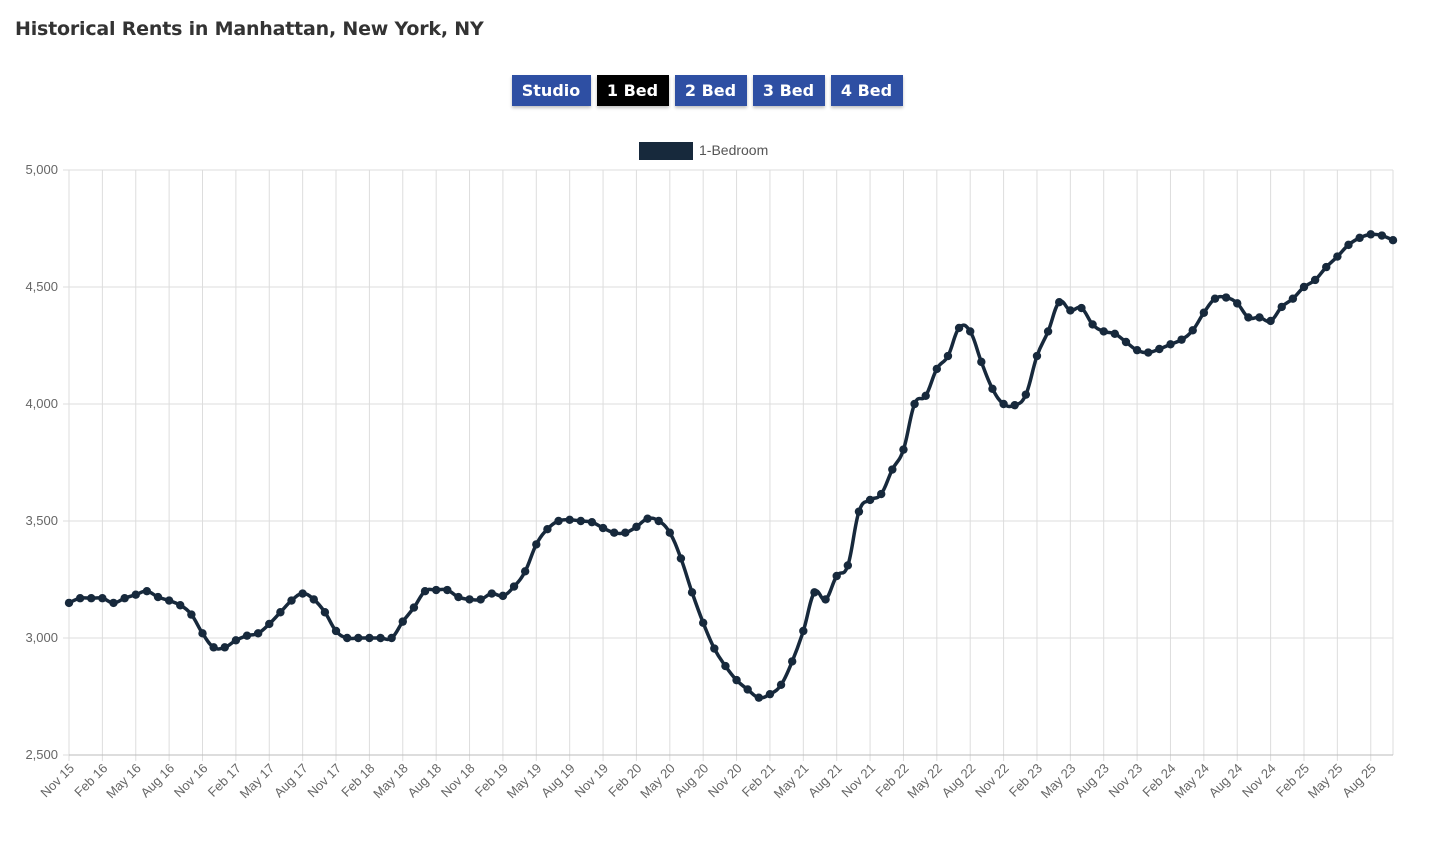  I want to click on tab-2-bed: 2 Bed, so click(710, 90).